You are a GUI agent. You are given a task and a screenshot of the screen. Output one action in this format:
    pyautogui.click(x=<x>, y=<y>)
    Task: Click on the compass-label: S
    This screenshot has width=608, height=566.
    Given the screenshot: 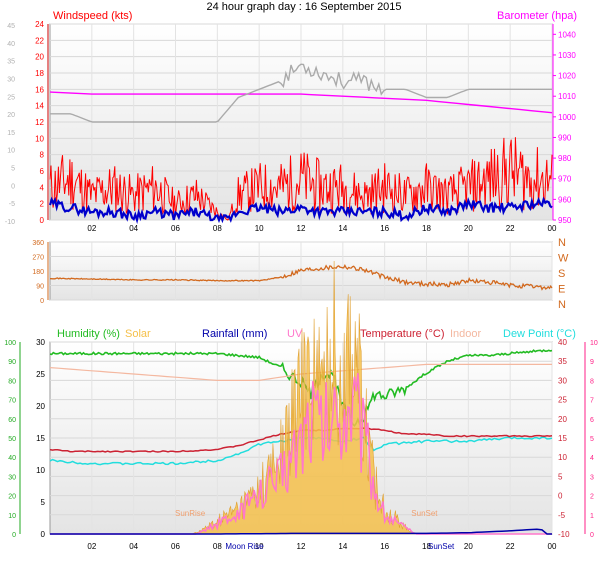 What is the action you would take?
    pyautogui.click(x=561, y=274)
    